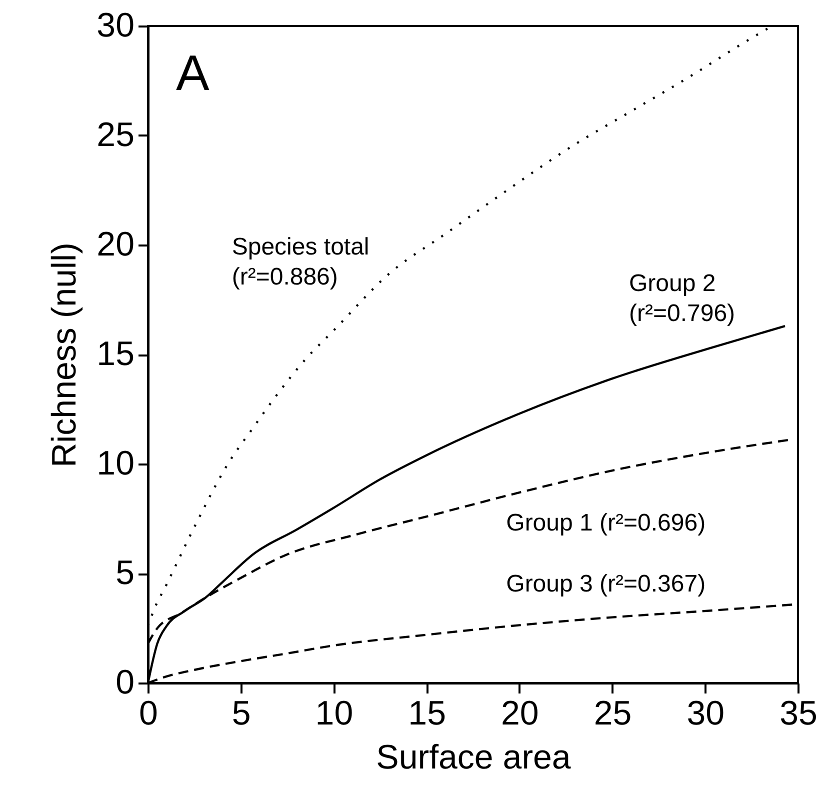 The width and height of the screenshot is (823, 809). I want to click on x-tick-label: 20, so click(520, 713).